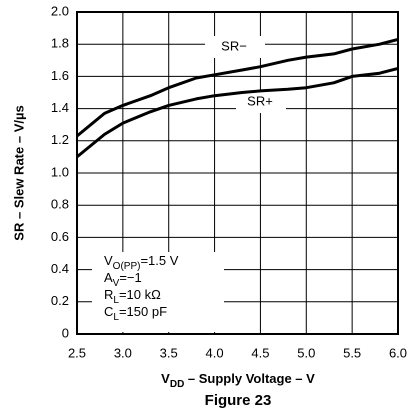 The height and width of the screenshot is (419, 419). I want to click on condition-text: RL=10 kΩ, so click(132, 296).